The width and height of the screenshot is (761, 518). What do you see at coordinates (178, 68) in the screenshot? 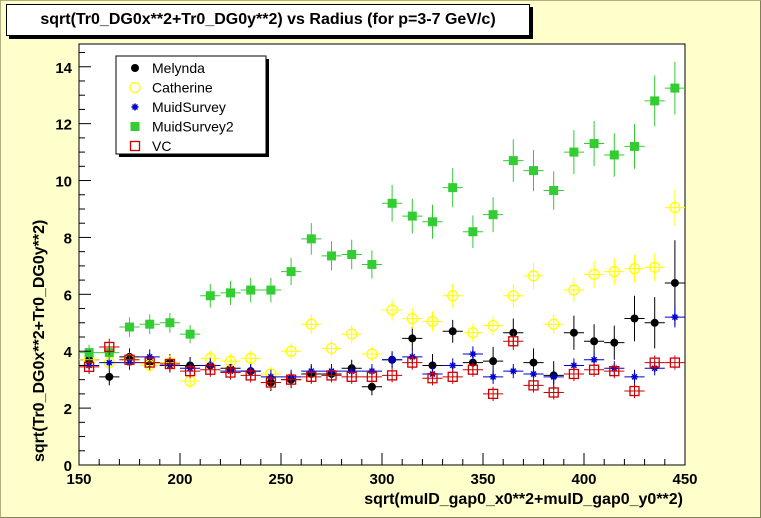
I see `legend-label: Melynda` at bounding box center [178, 68].